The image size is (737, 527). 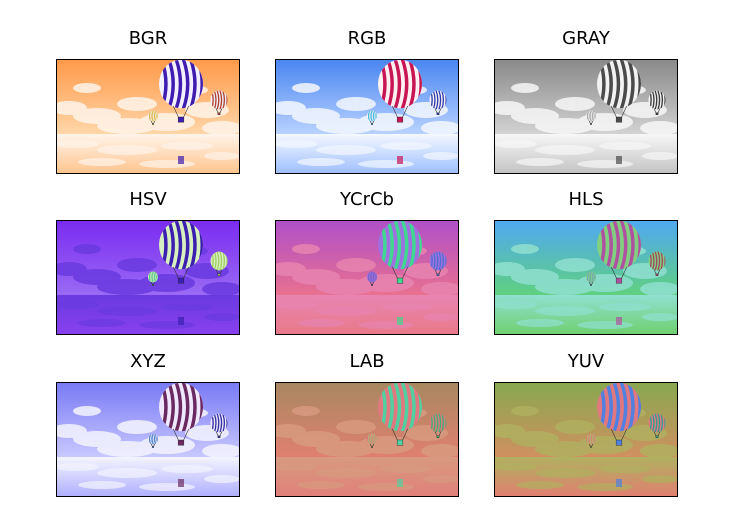 What do you see at coordinates (367, 199) in the screenshot?
I see `panel-title: YCrCb` at bounding box center [367, 199].